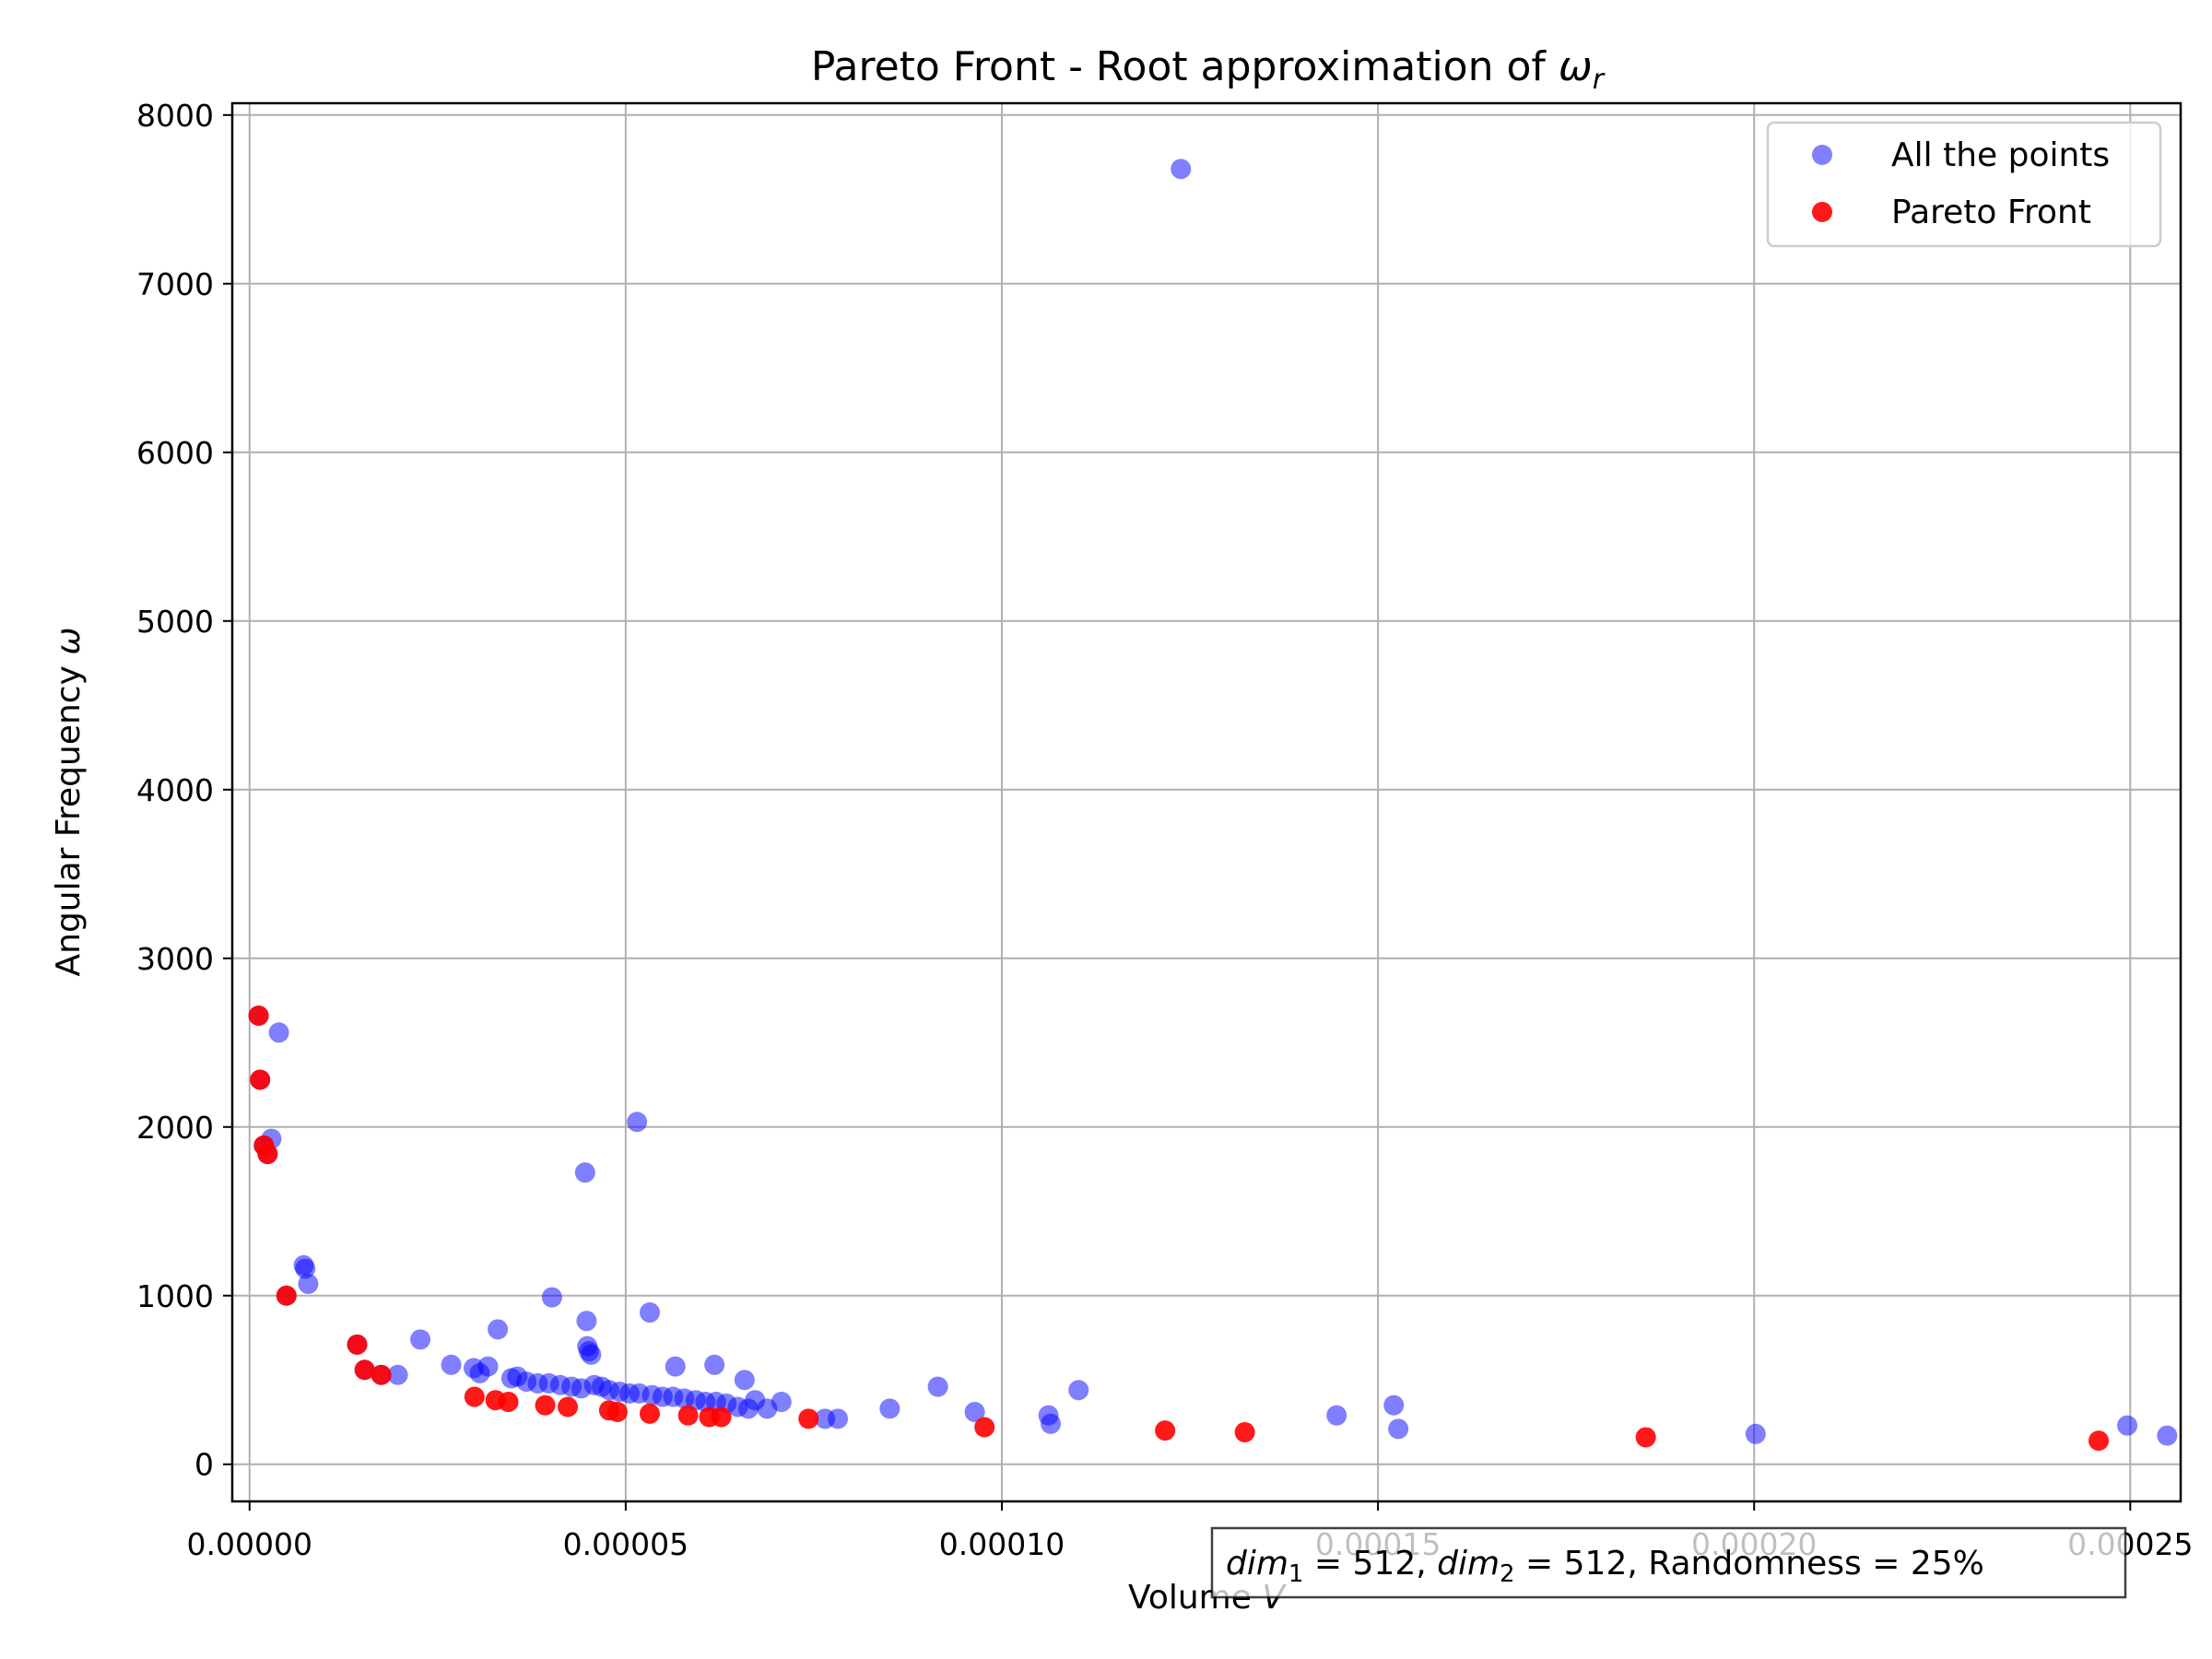  I want to click on y-tick-label: 7000, so click(175, 284).